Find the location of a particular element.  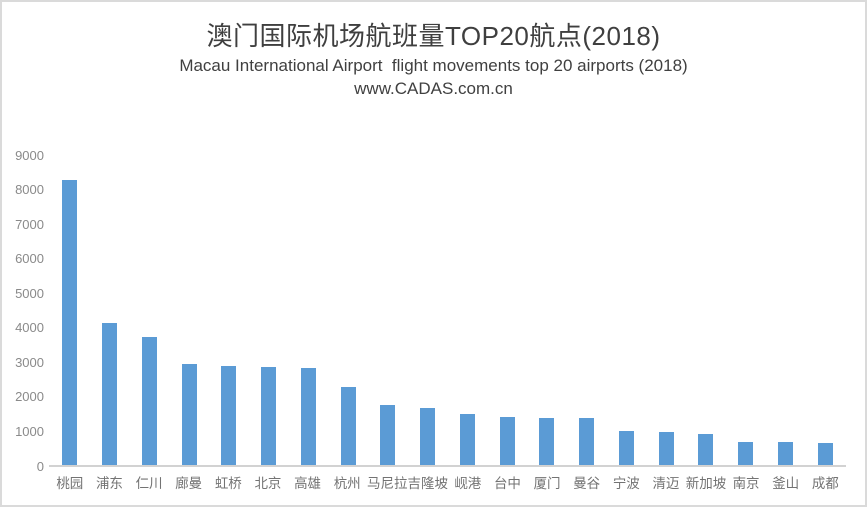

bar-吉隆坡 is located at coordinates (428, 436).